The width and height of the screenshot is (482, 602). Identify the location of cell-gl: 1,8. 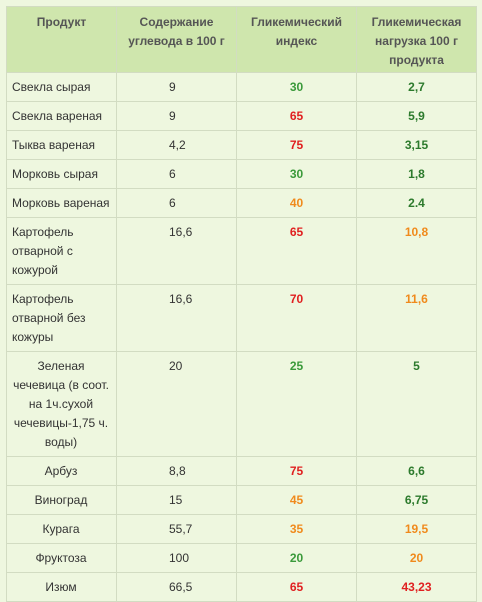
(416, 174).